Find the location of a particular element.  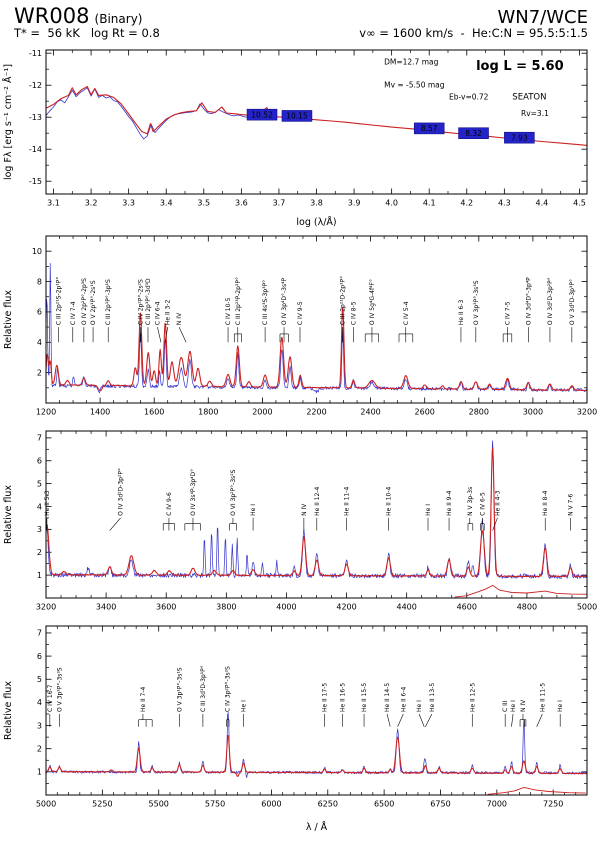

line-id: C III 2p¹P°-3p¹S is located at coordinates (108, 311).